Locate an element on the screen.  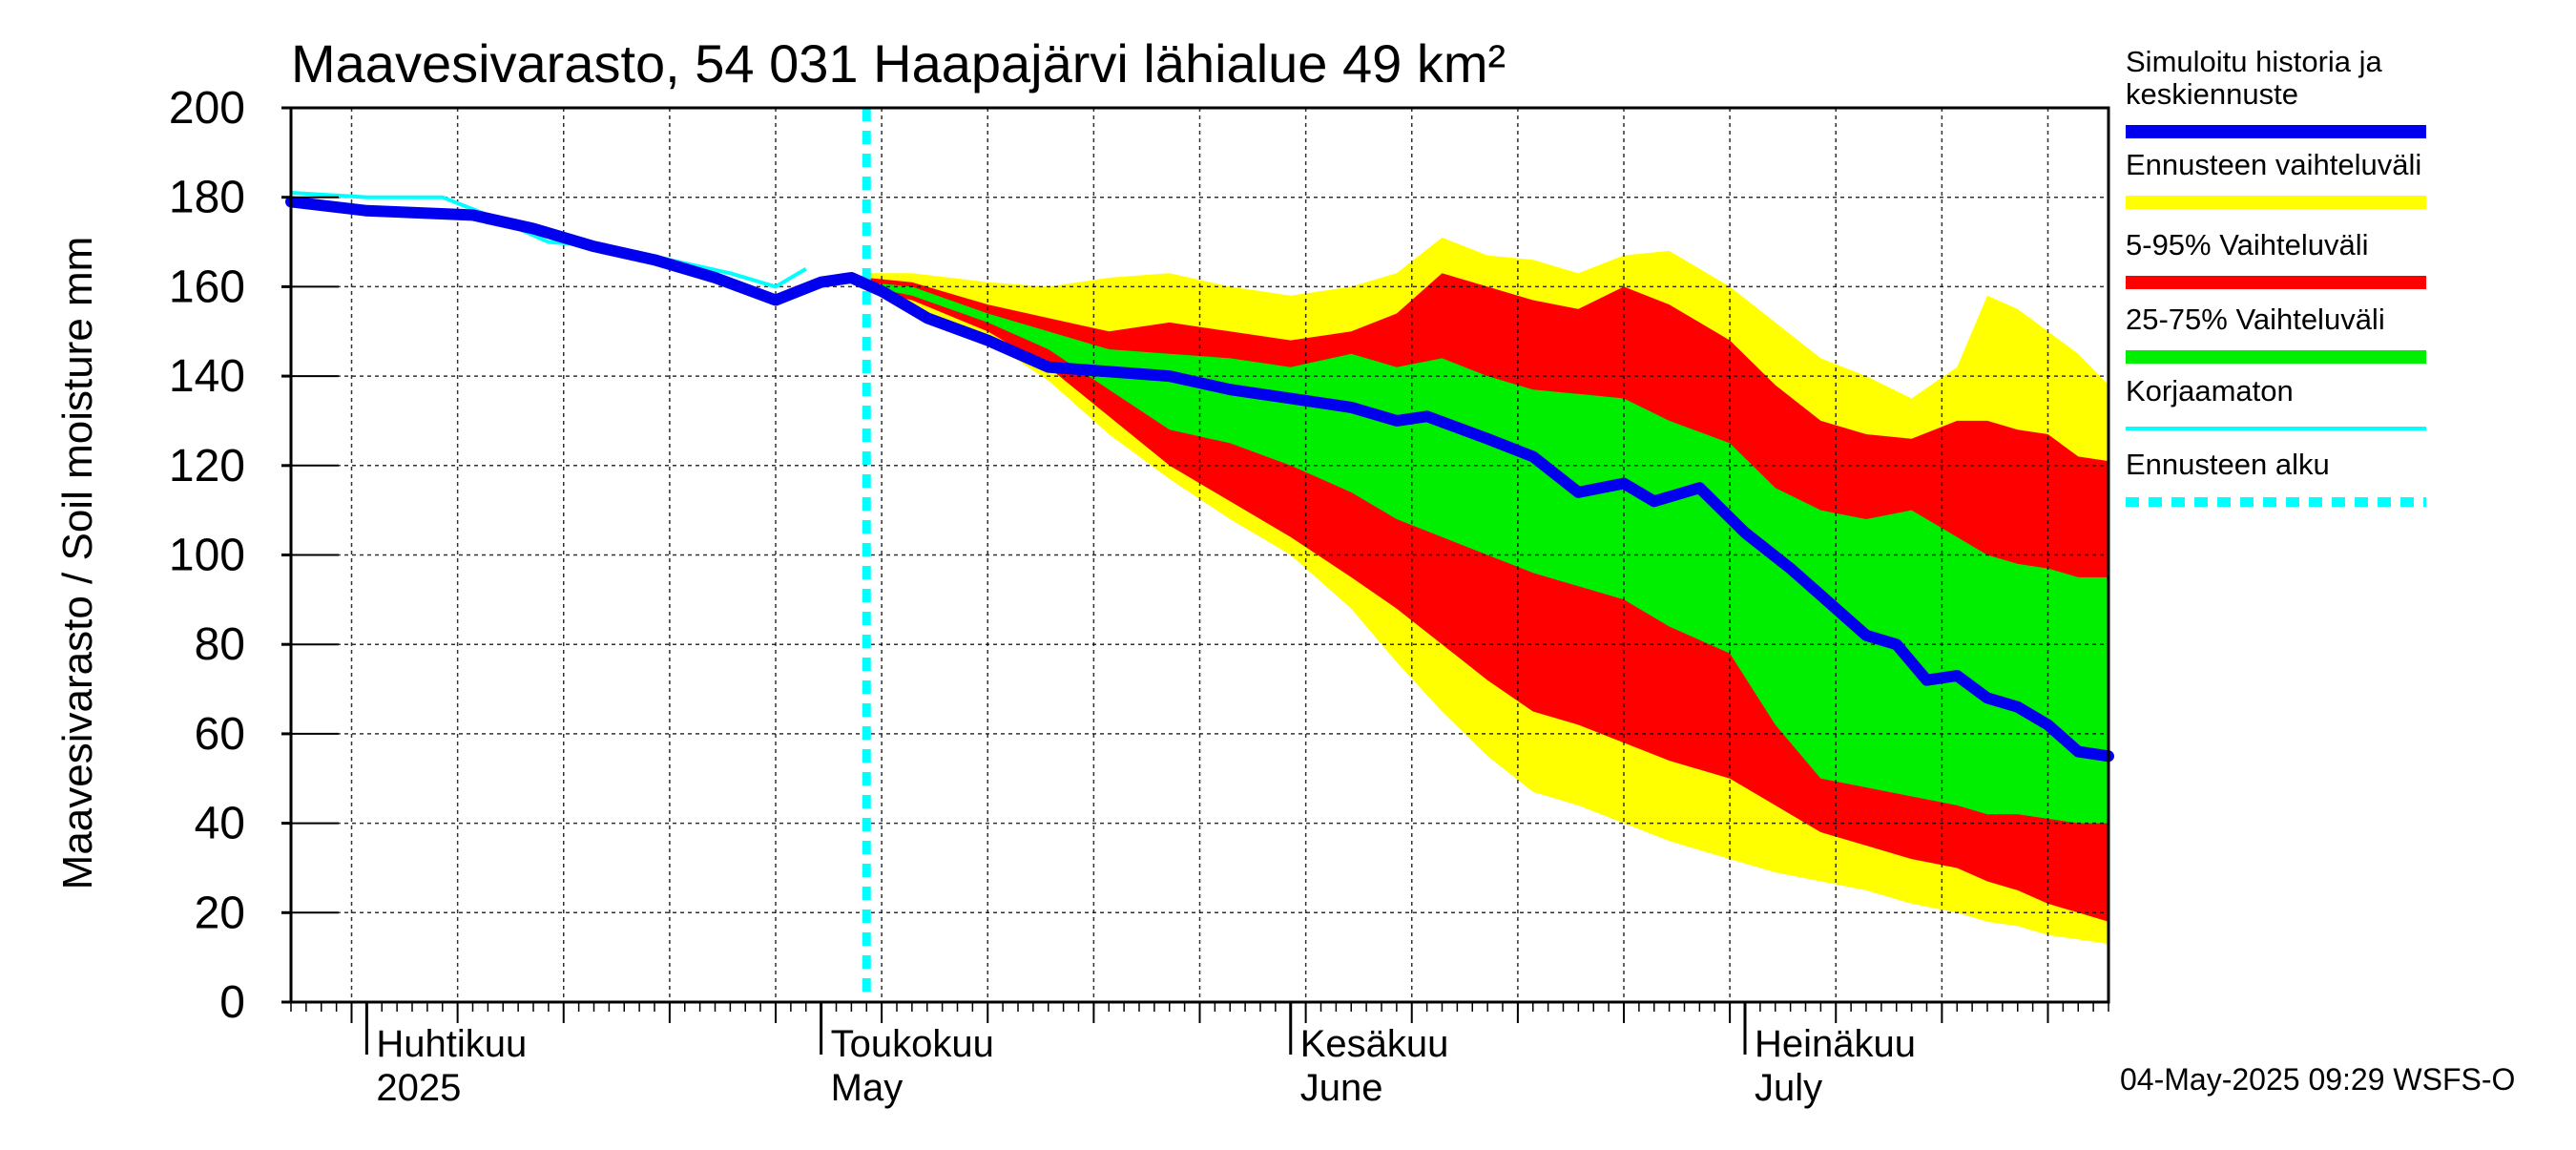
month-label: Toukokuu is located at coordinates (912, 1044).